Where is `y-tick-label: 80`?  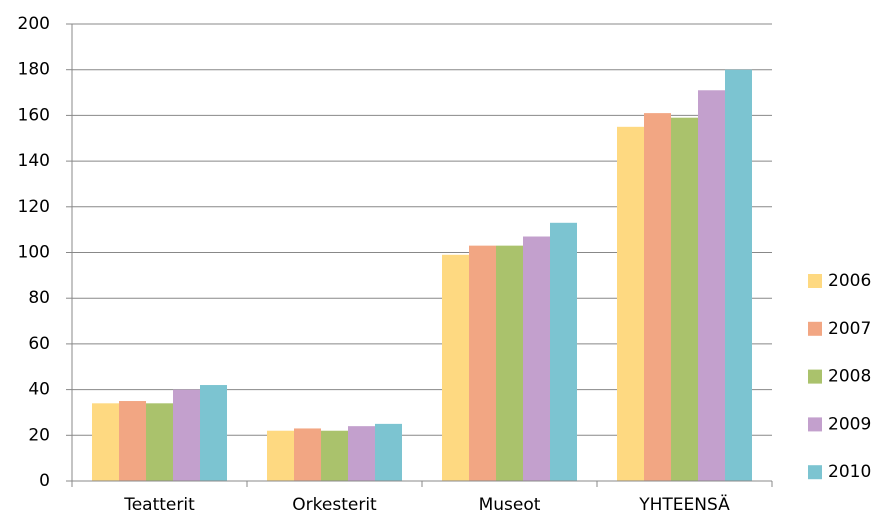 y-tick-label: 80 is located at coordinates (39, 298).